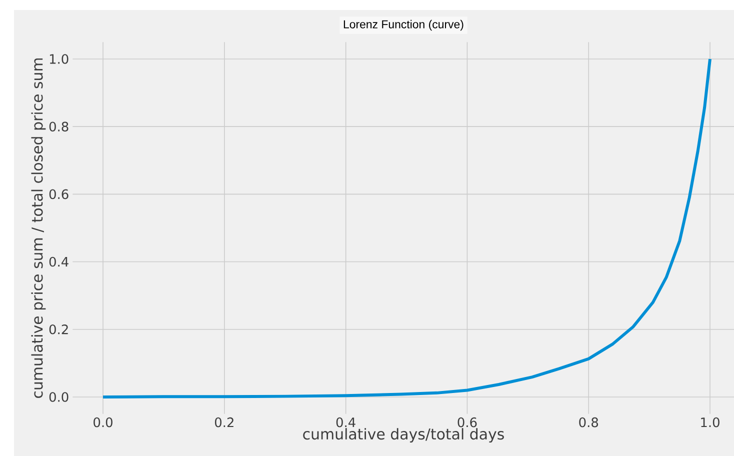 The image size is (734, 456). What do you see at coordinates (58, 397) in the screenshot?
I see `y-tick-label: 0.0` at bounding box center [58, 397].